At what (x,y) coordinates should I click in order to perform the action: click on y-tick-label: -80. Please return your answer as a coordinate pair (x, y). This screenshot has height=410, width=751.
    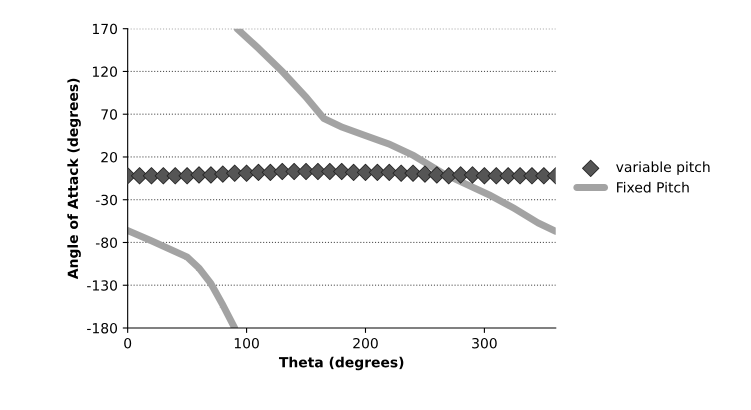
    Looking at the image, I should click on (107, 242).